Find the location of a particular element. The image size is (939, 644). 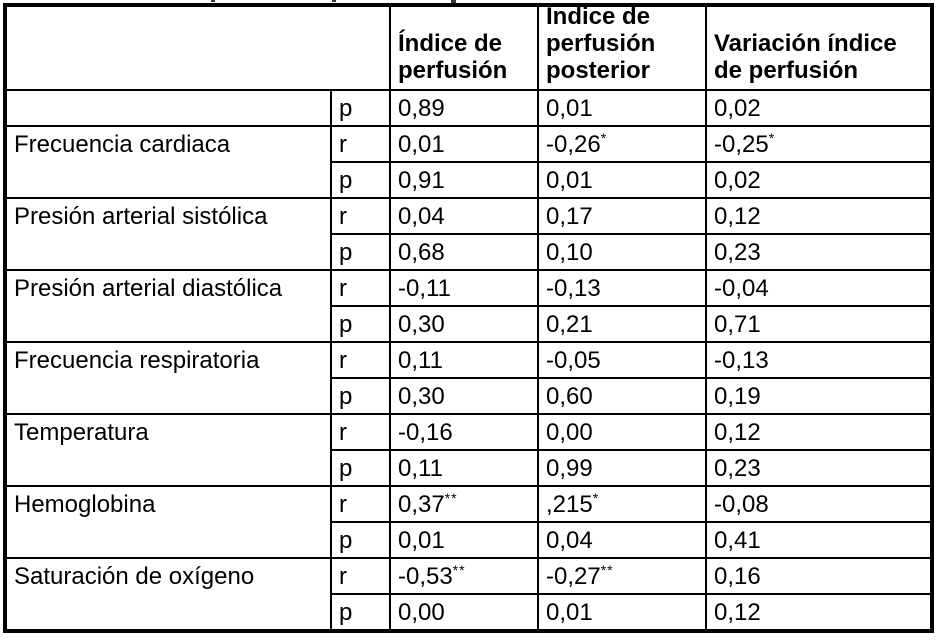

value-cell: 0,71 is located at coordinates (817, 323).